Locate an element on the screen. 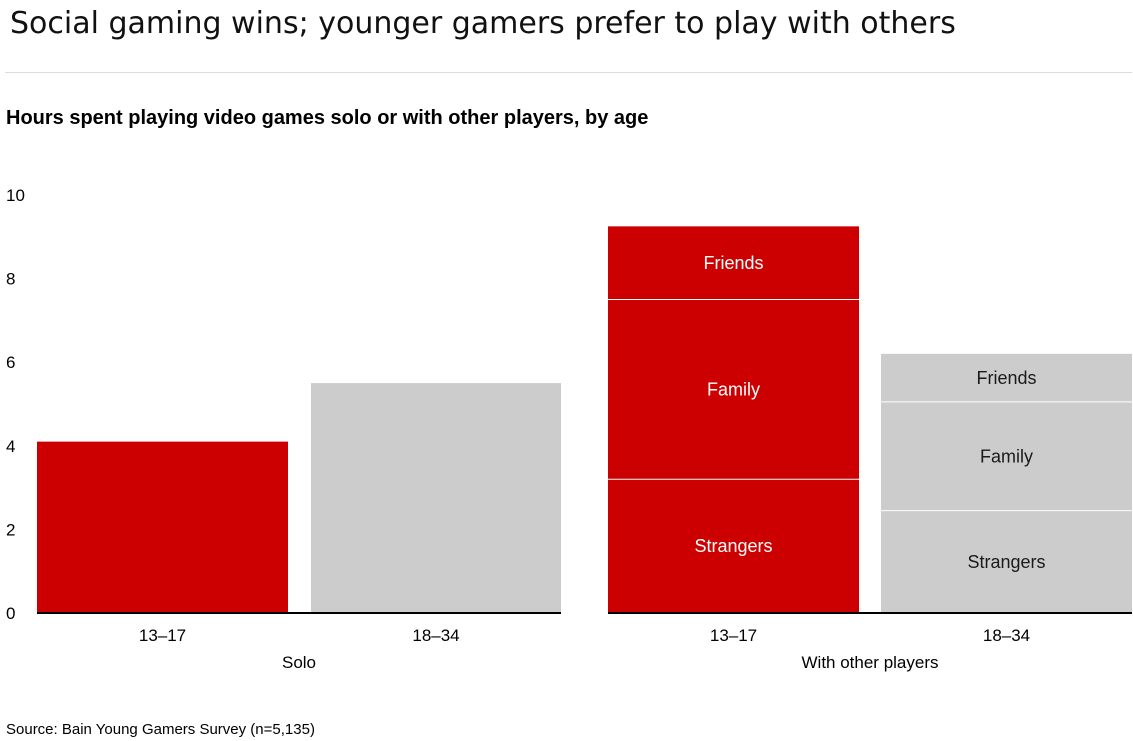 This screenshot has width=1133, height=741. y-axis-ticks: 0 2 4 6 8 10 is located at coordinates (15, 404).